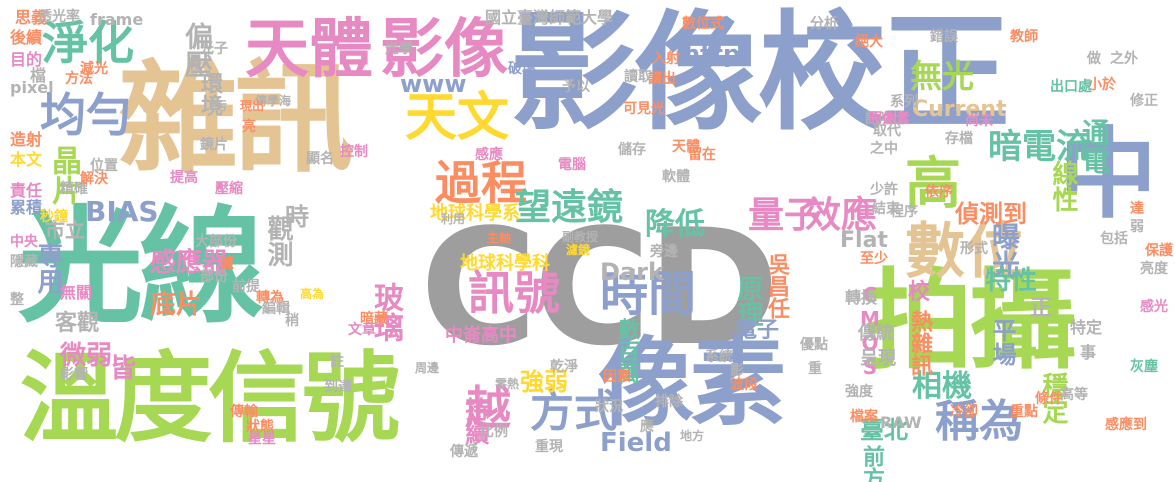 This screenshot has height=482, width=1175. Describe the element at coordinates (104, 166) in the screenshot. I see `word-97: 位置` at that location.